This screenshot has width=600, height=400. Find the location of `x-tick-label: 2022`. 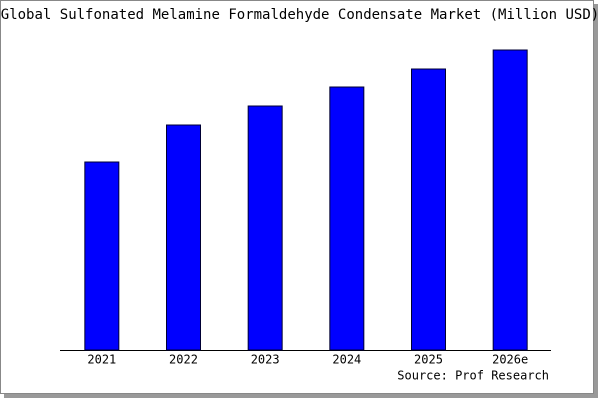

x-tick-label: 2022 is located at coordinates (183, 360).